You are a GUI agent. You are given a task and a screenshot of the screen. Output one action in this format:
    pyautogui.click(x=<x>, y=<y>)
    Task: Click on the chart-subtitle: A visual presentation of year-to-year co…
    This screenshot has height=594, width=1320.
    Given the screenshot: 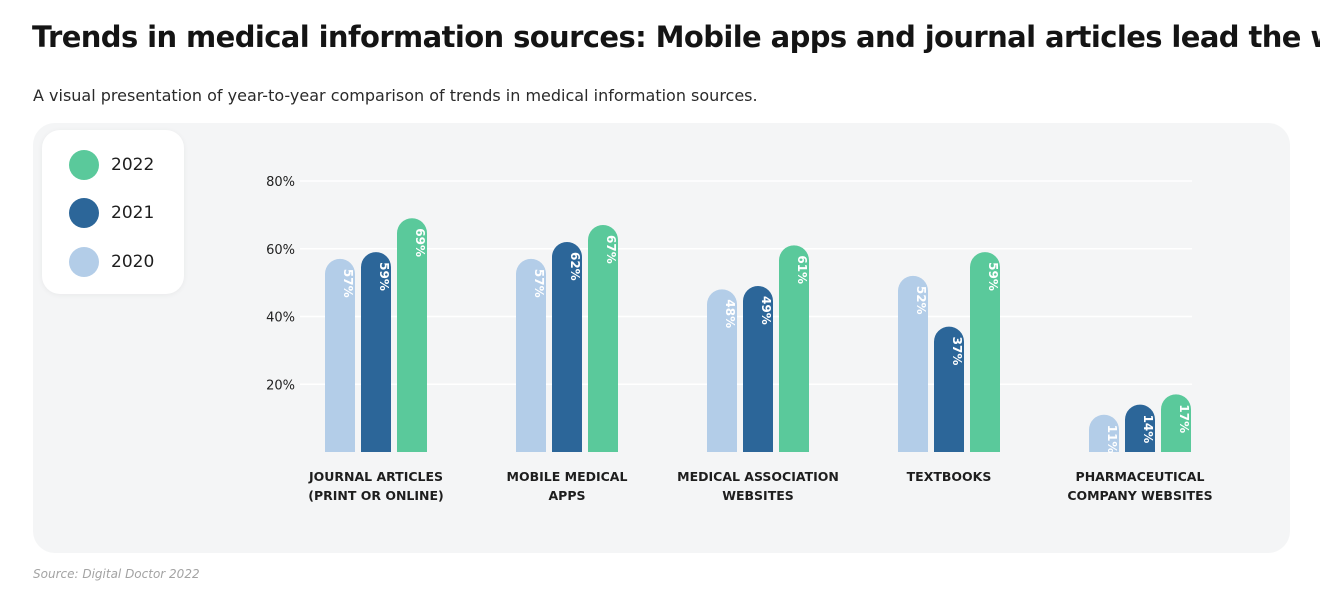 What is the action you would take?
    pyautogui.click(x=395, y=95)
    